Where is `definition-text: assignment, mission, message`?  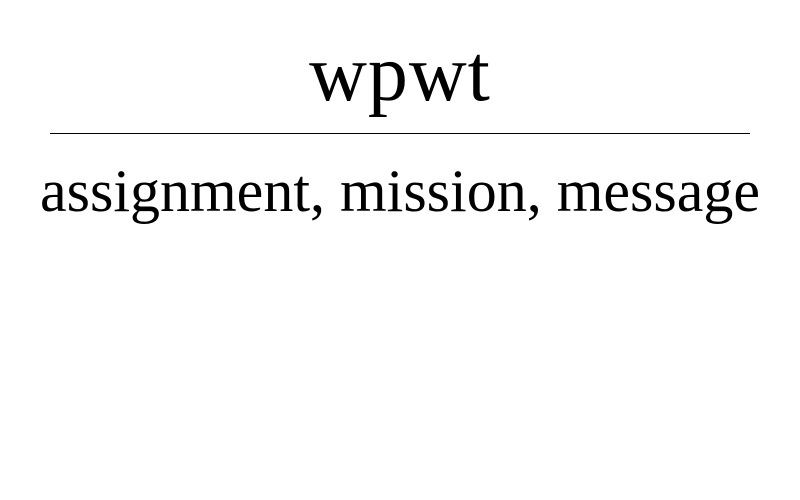
definition-text: assignment, mission, message is located at coordinates (400, 191).